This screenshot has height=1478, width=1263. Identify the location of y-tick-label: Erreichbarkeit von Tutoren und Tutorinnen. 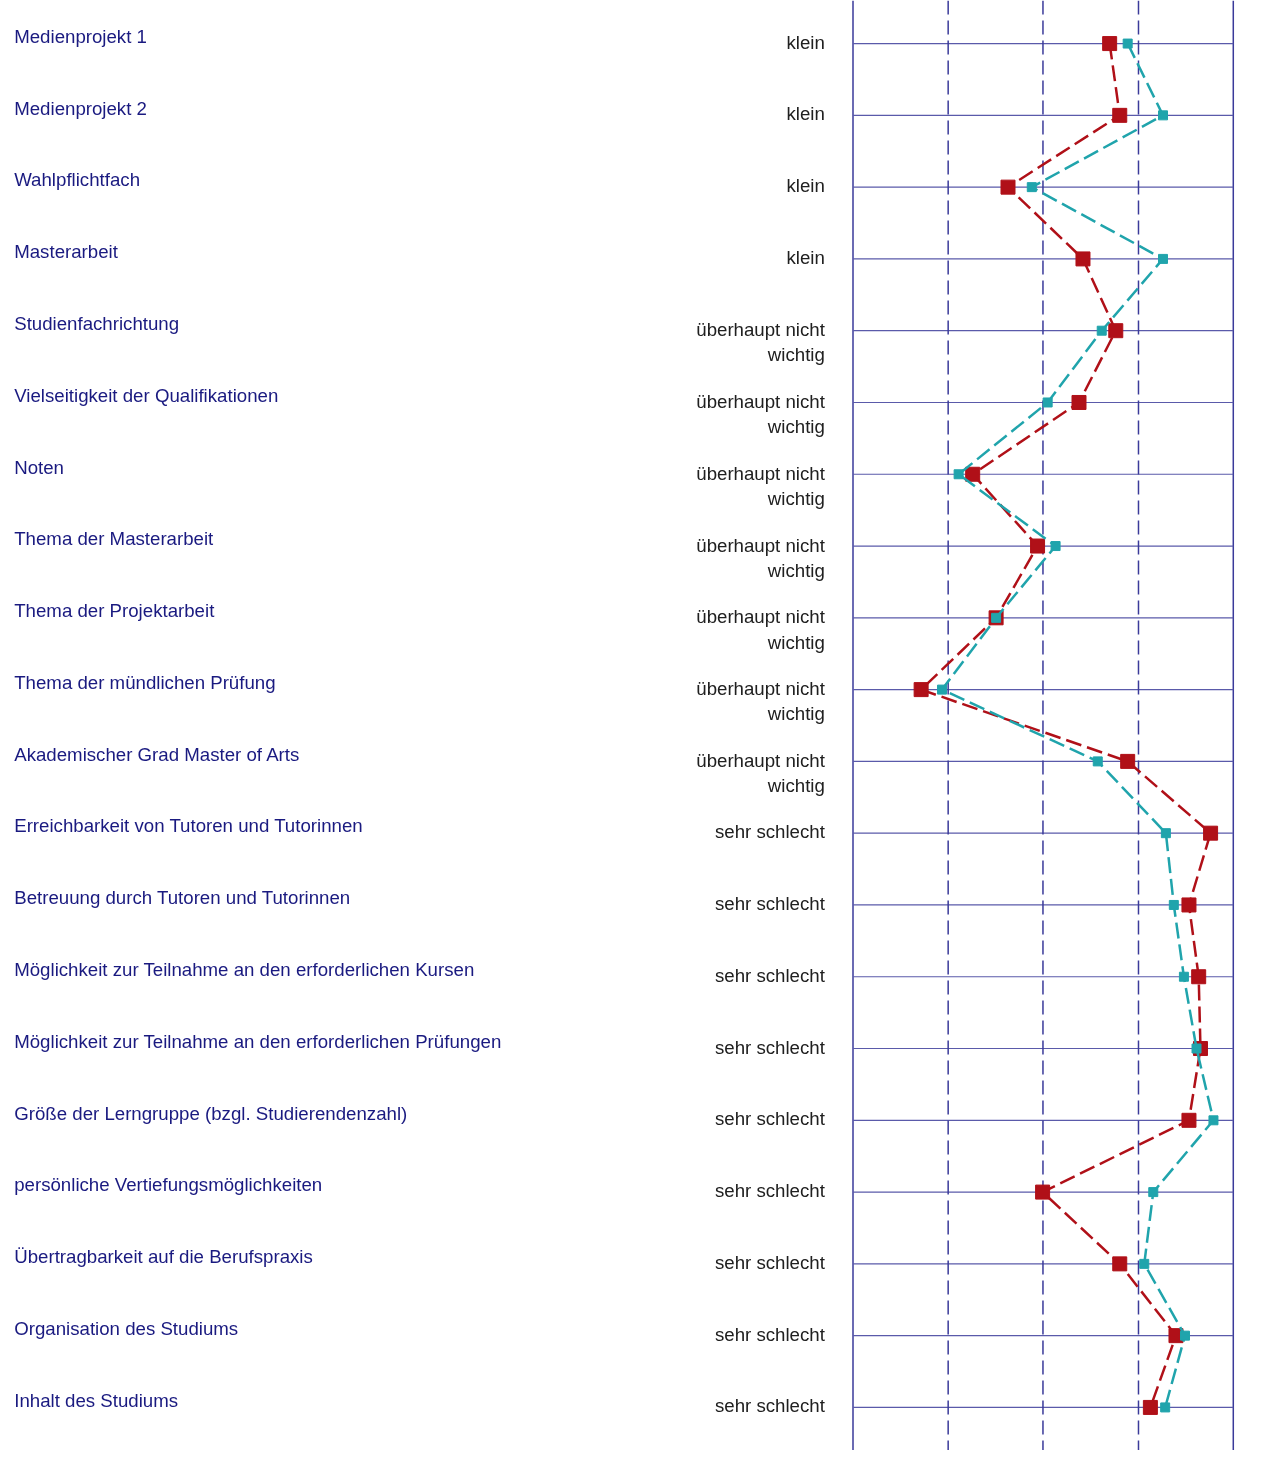
(188, 826).